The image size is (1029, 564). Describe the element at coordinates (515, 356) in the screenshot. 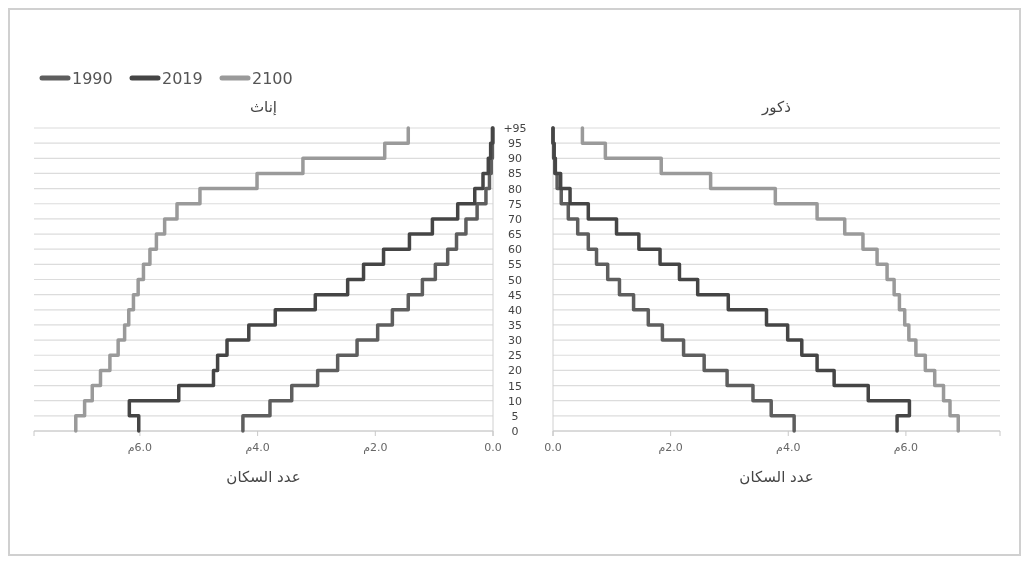

I see `y-tick-label: 25` at that location.